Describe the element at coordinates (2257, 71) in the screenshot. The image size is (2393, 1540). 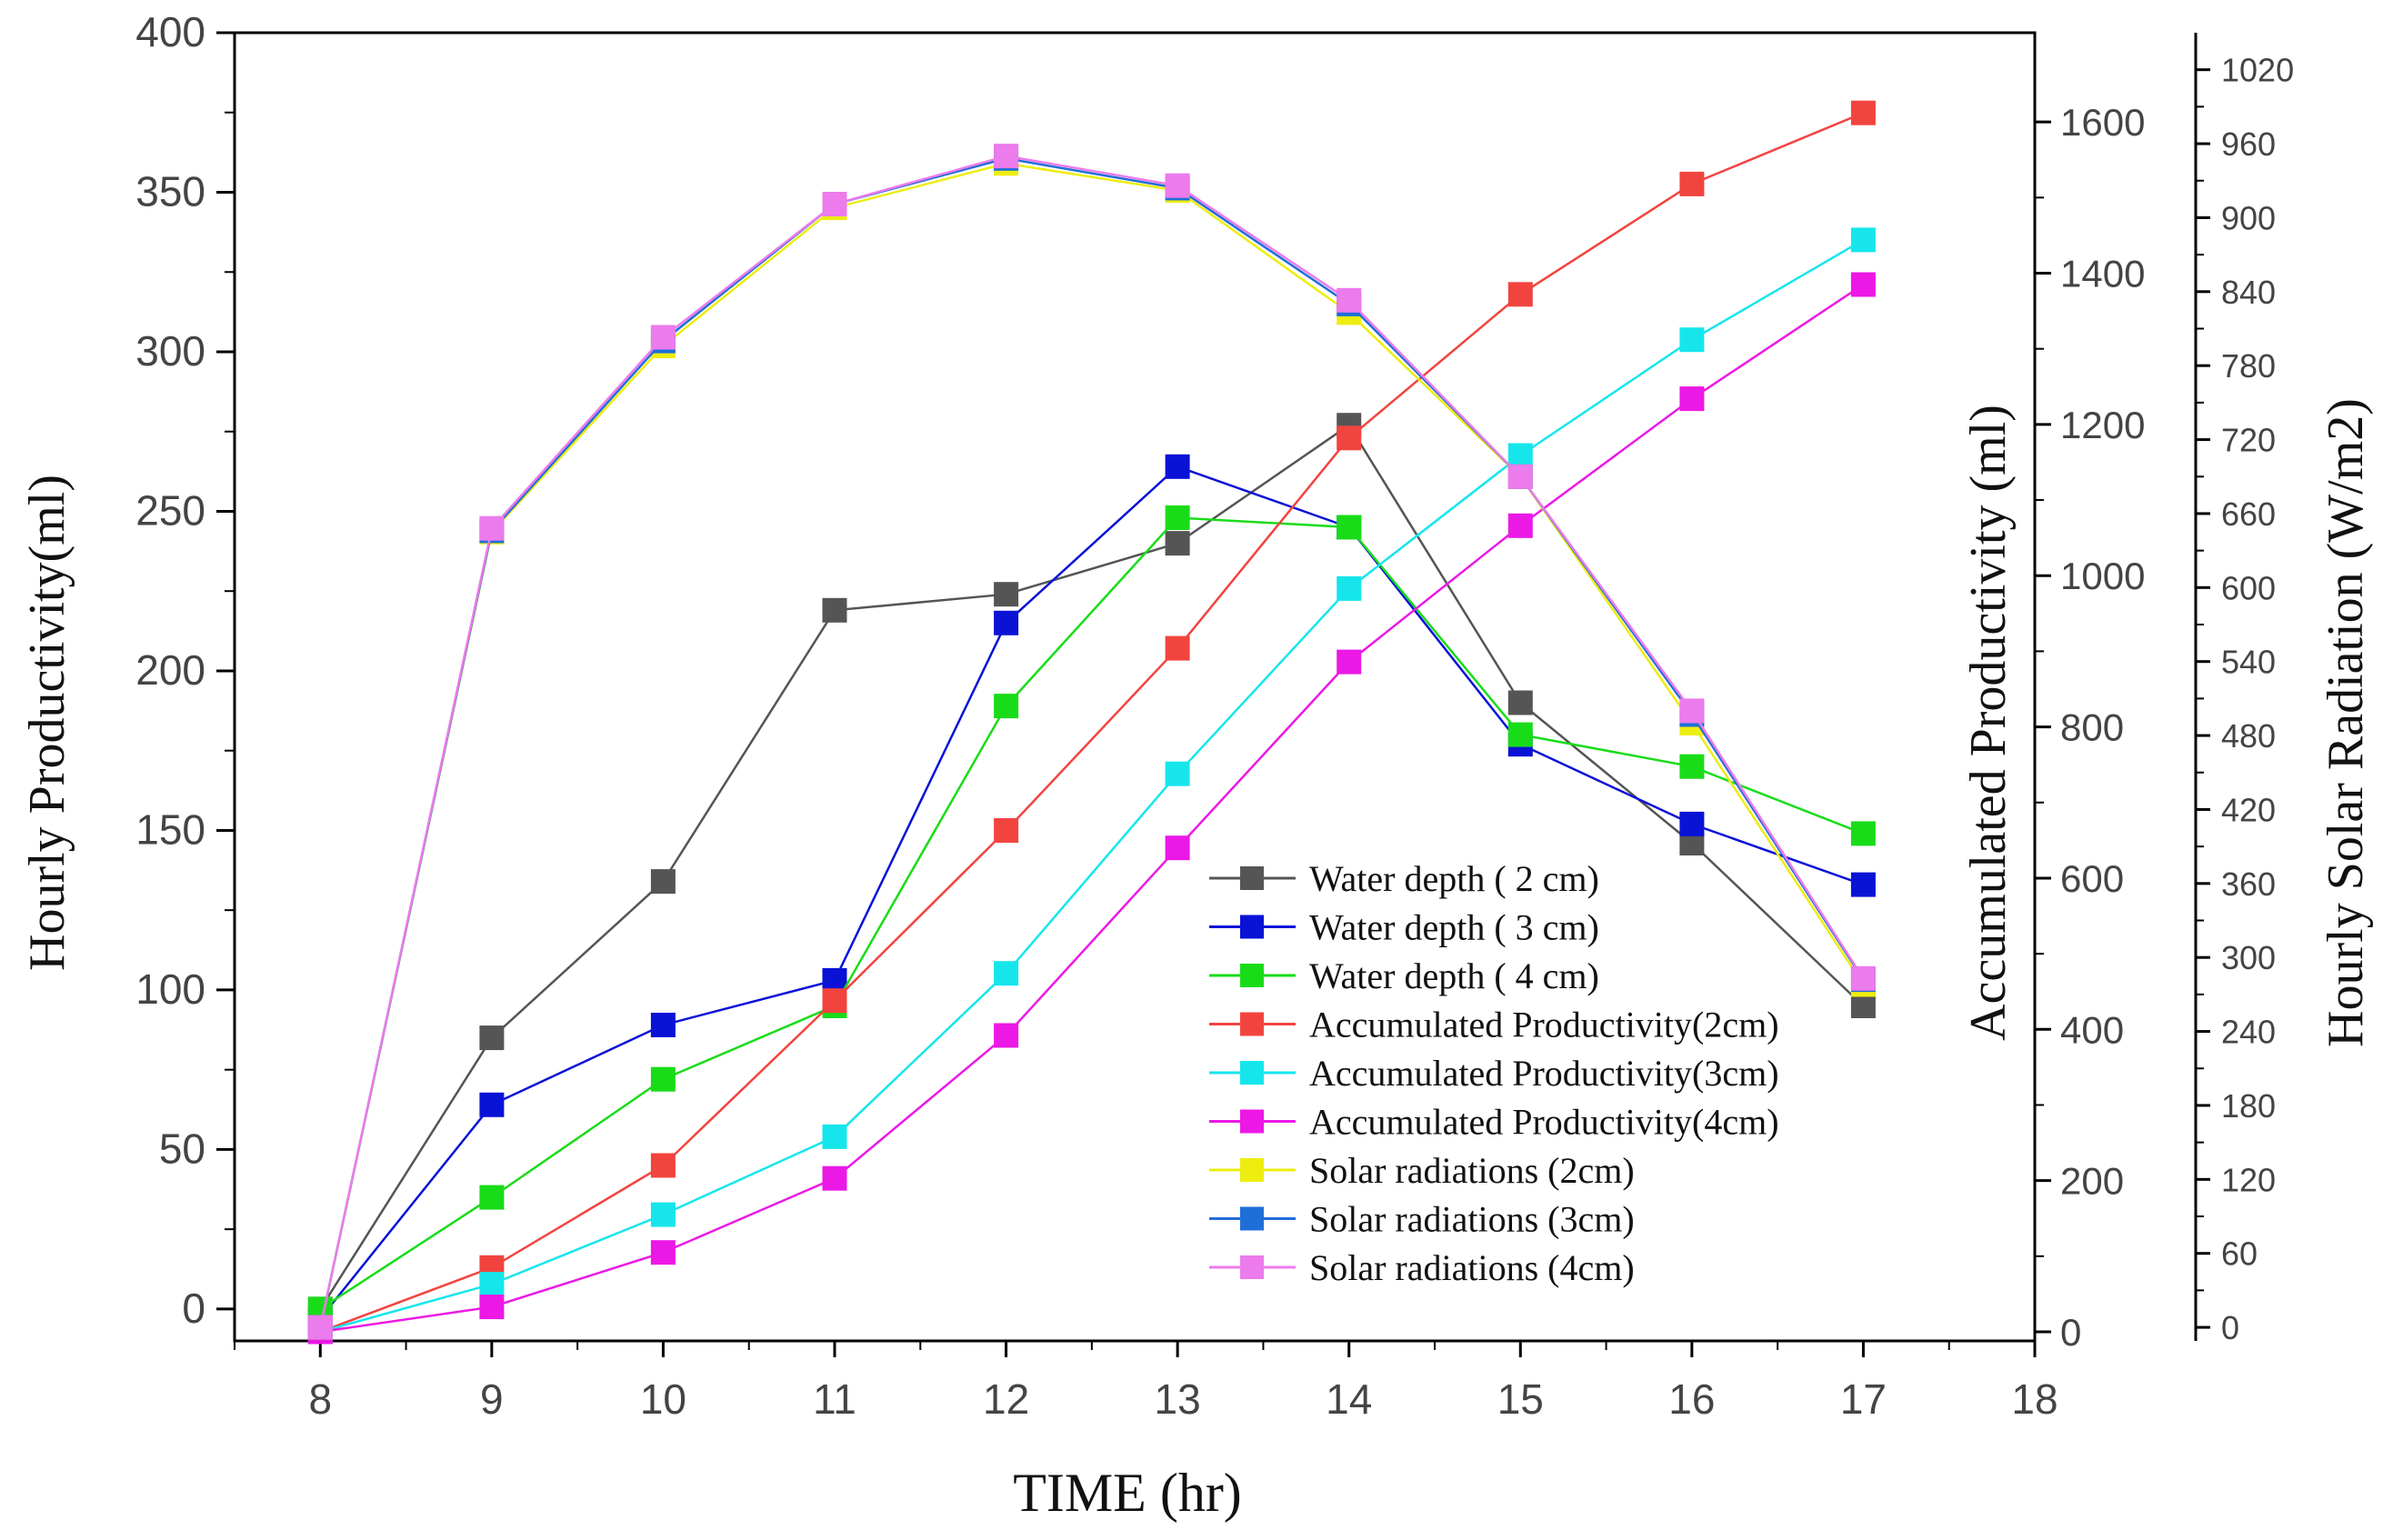
I see `y-right-solar-tick-label: 1020` at that location.